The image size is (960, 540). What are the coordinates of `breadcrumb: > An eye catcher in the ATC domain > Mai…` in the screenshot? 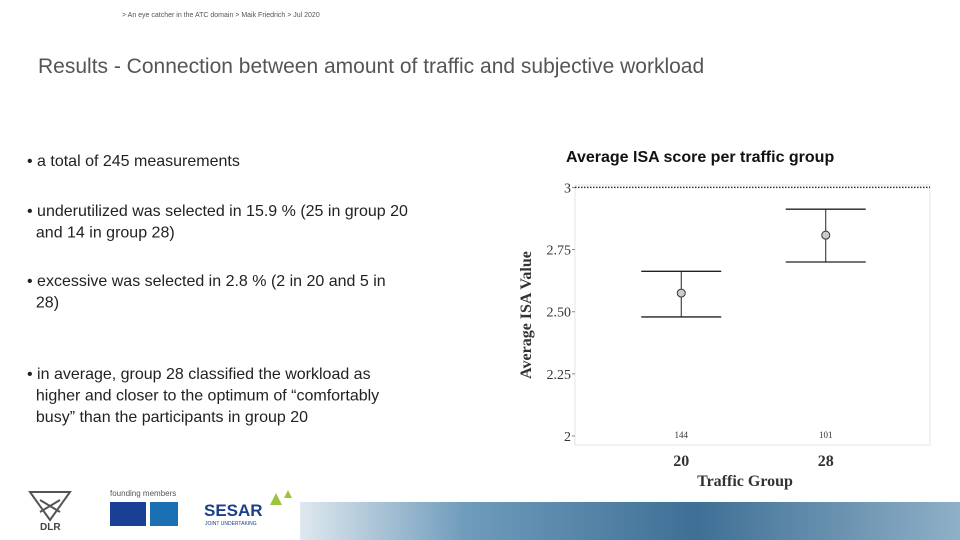 It's located at (221, 15).